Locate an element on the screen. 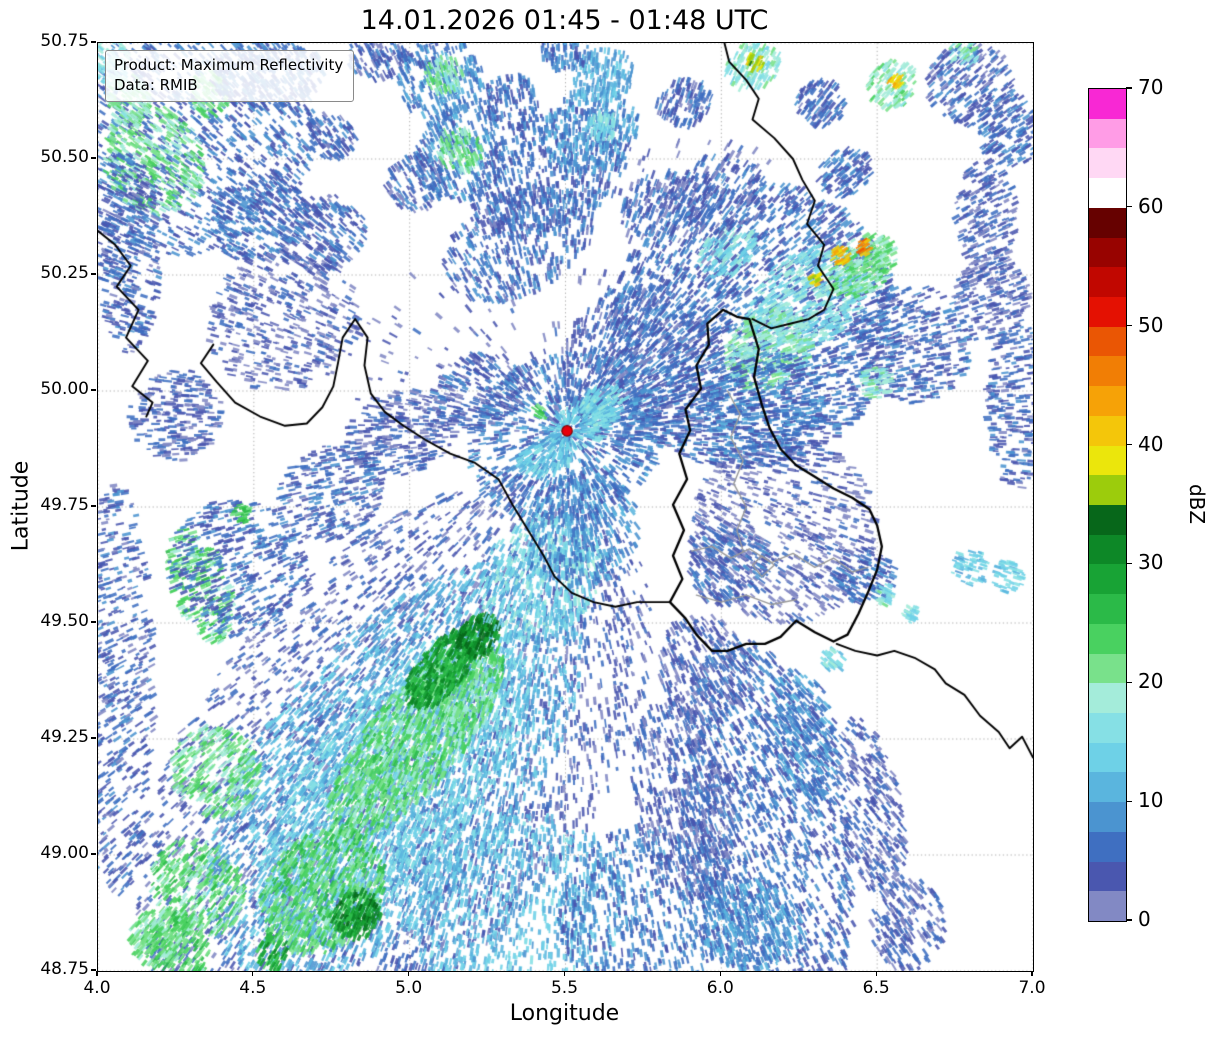 The width and height of the screenshot is (1219, 1040). y-tick-label: 50.25 is located at coordinates (64, 273).